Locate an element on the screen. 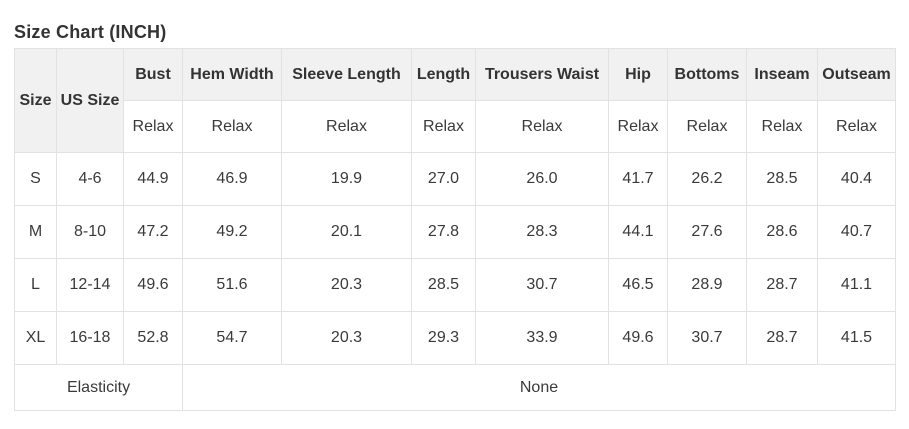  measure-value-cell: 28.9 is located at coordinates (707, 285).